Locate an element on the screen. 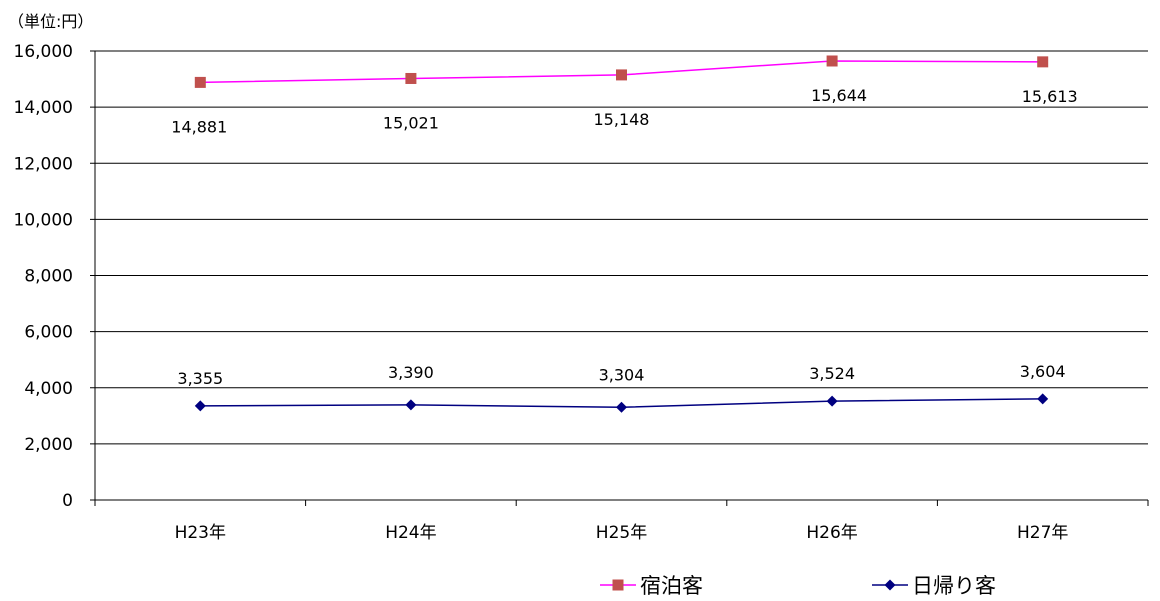 The height and width of the screenshot is (601, 1160). data-label: 14,881 is located at coordinates (199, 126).